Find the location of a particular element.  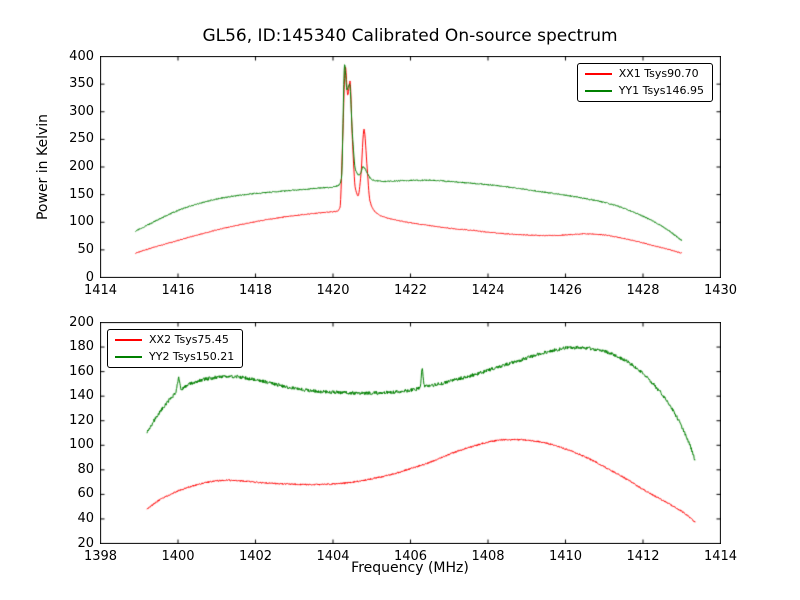

x-tick-label: 1412 is located at coordinates (643, 556).